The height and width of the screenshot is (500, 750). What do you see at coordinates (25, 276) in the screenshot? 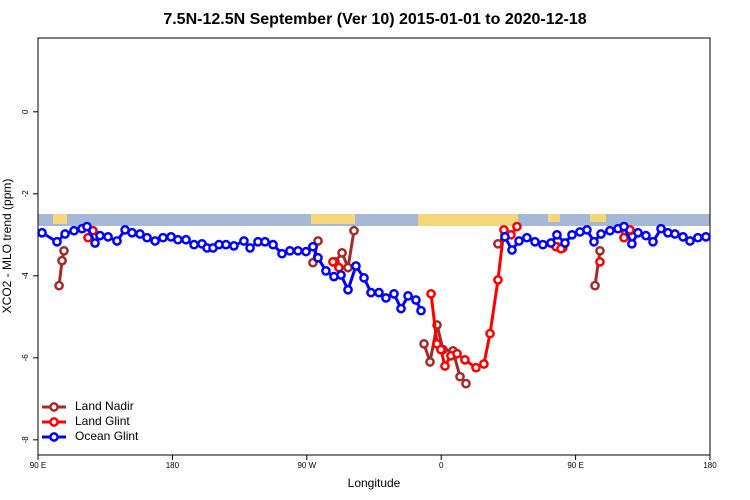
I see `y-tick-label: -4` at bounding box center [25, 276].